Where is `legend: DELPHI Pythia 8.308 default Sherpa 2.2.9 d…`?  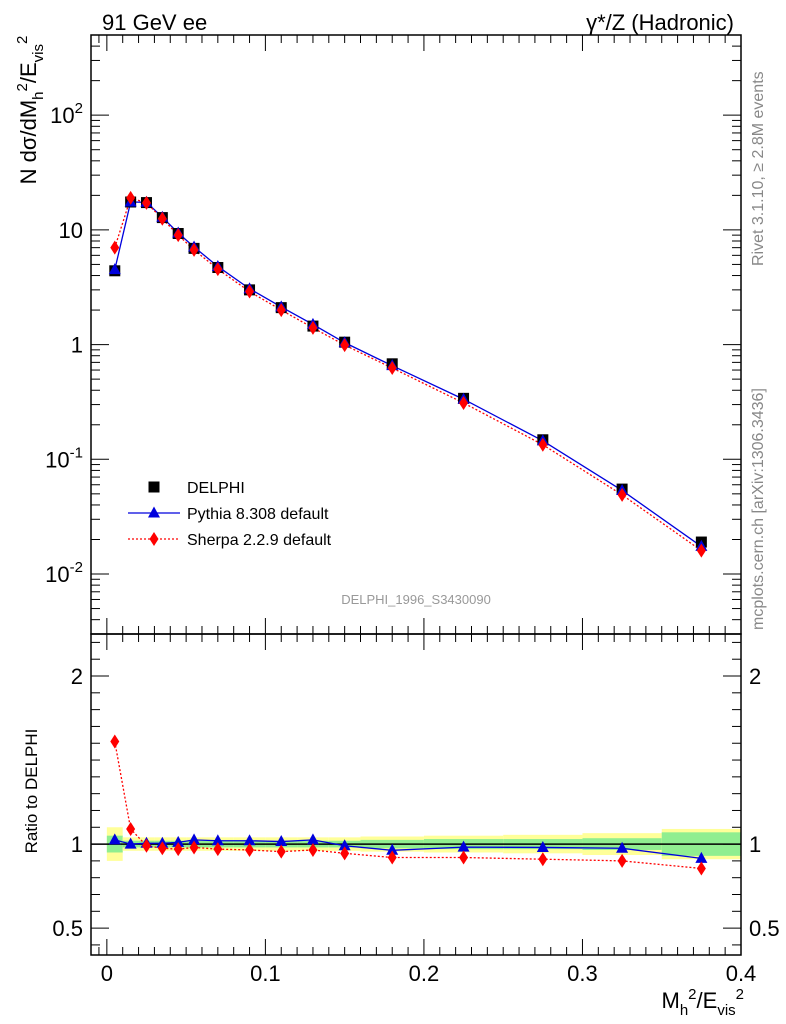
legend: DELPHI Pythia 8.308 default Sherpa 2.2.9 d… is located at coordinates (230, 514).